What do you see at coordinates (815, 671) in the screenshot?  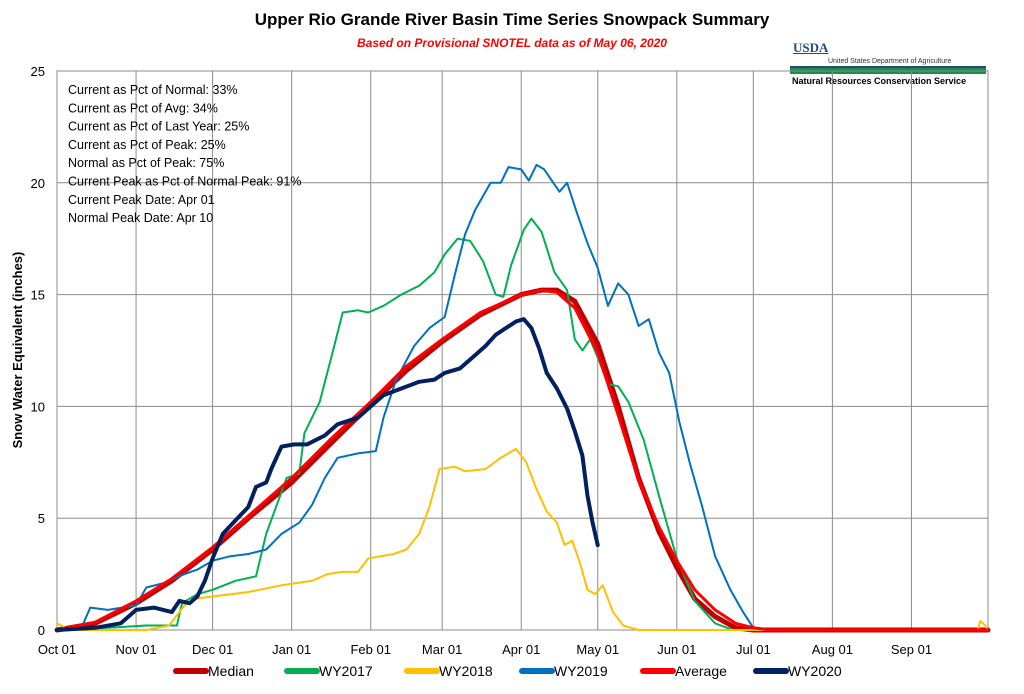 I see `legend-label-wy2020: WY2020` at bounding box center [815, 671].